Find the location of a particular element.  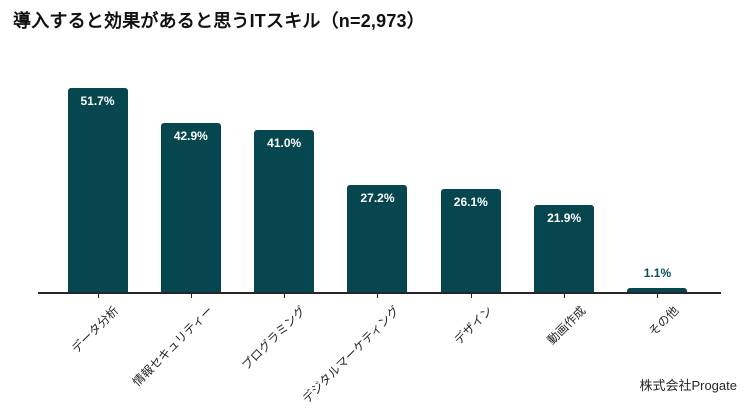

bar-value-label: 1.1% is located at coordinates (657, 272).